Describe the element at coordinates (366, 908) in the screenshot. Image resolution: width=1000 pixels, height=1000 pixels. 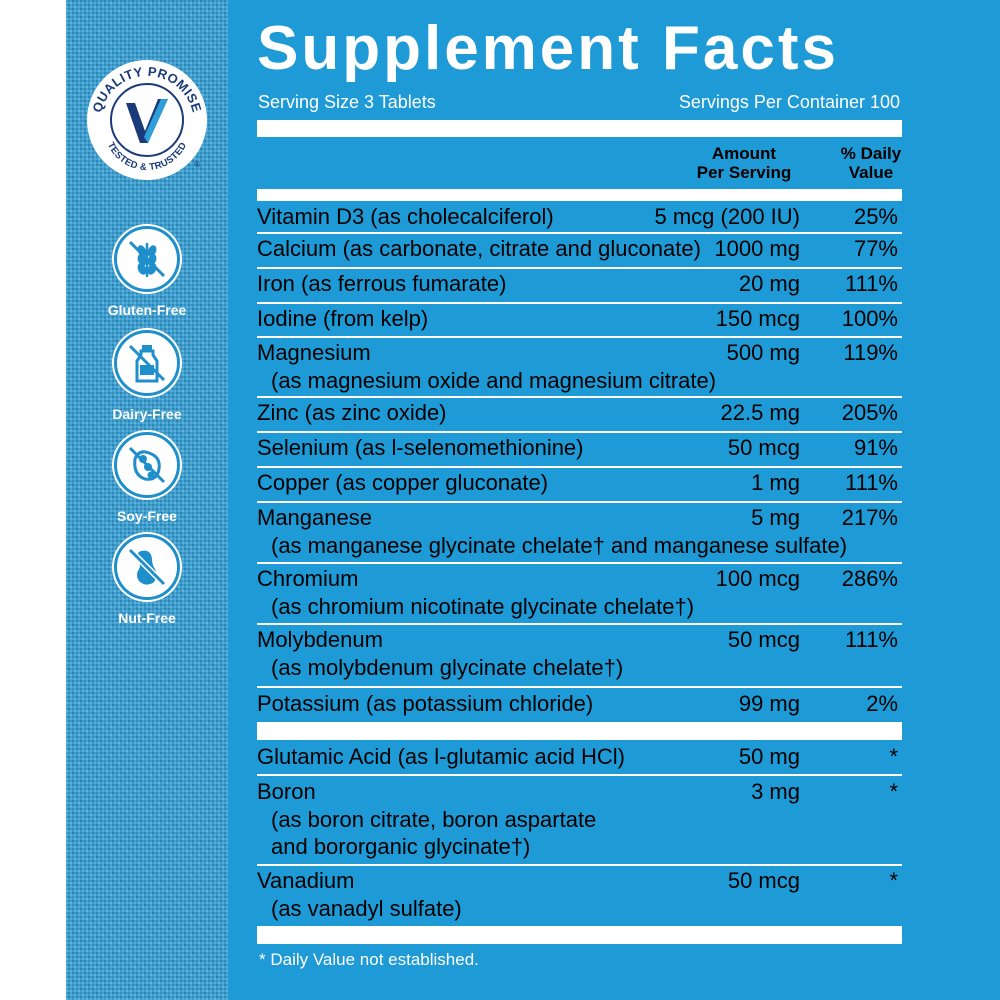
I see `nutrient-source: (as vanadyl sulfate)` at that location.